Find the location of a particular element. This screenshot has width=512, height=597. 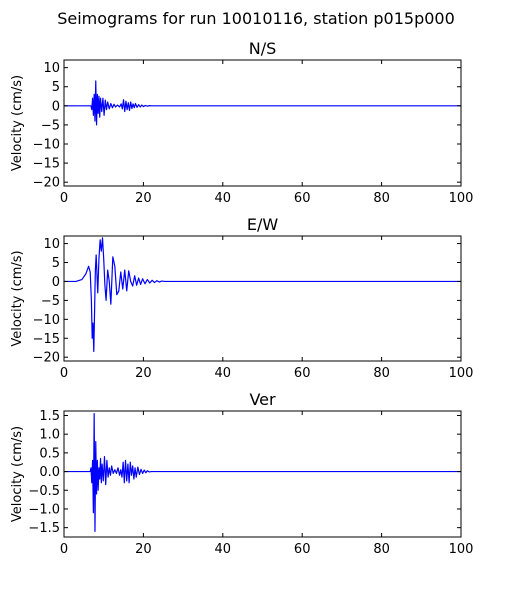

panel-title: Ver is located at coordinates (262, 399).